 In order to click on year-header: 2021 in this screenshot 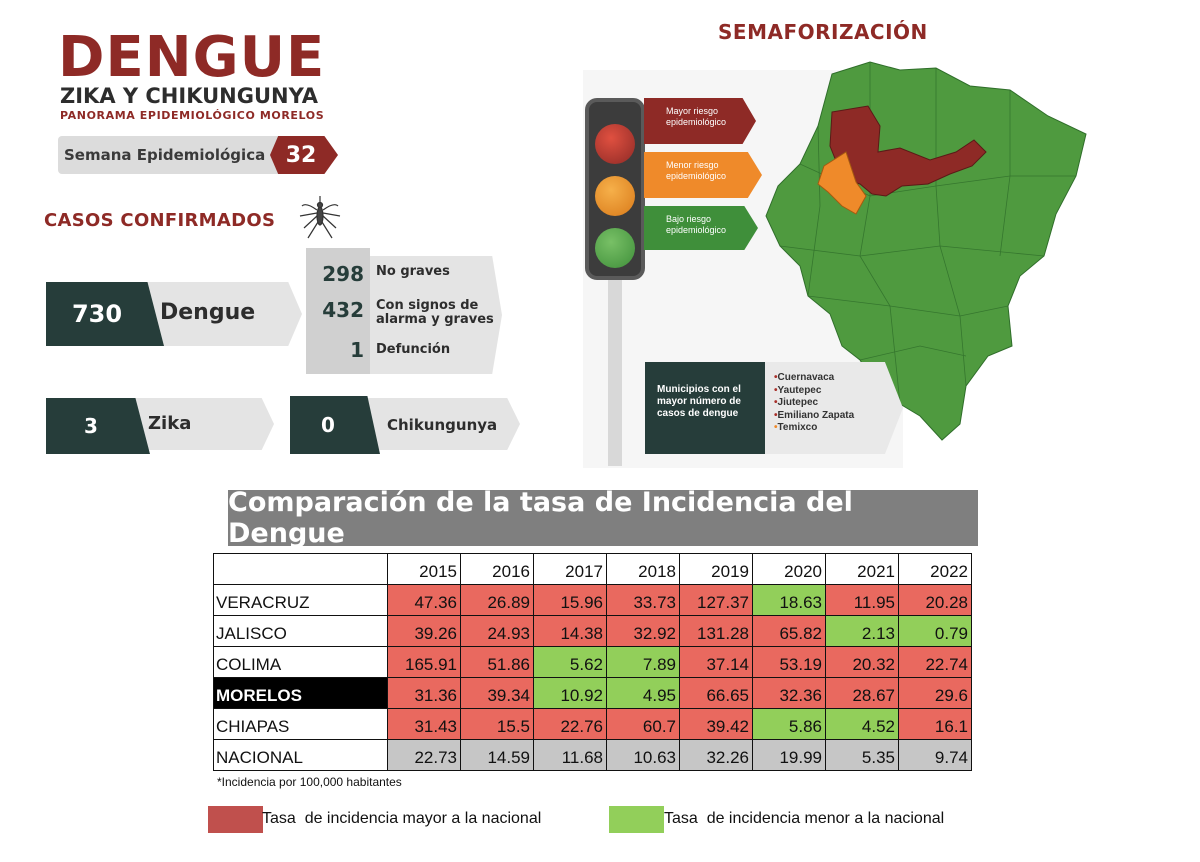, I will do `click(862, 569)`.